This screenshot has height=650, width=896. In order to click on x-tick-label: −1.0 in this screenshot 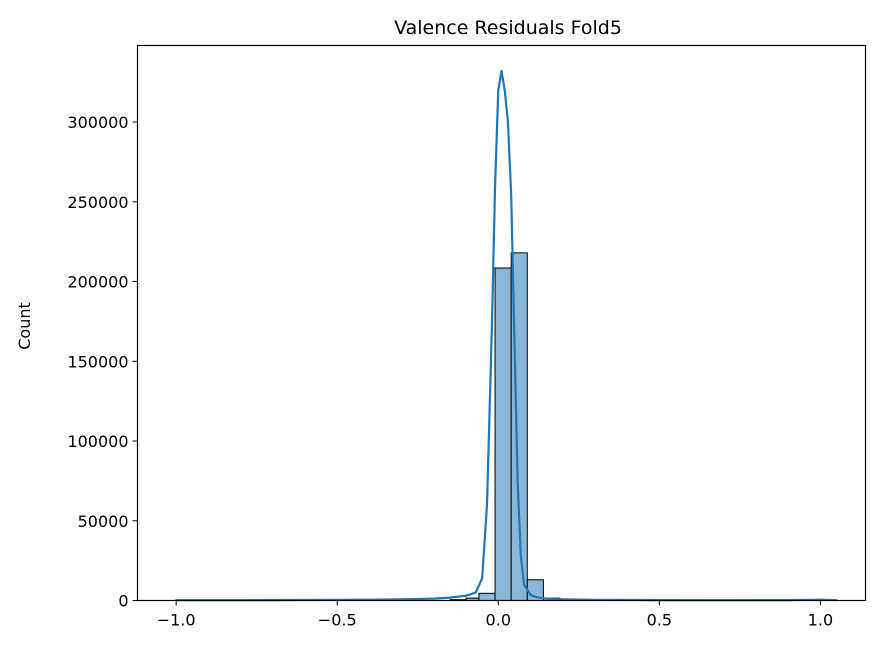, I will do `click(176, 620)`.